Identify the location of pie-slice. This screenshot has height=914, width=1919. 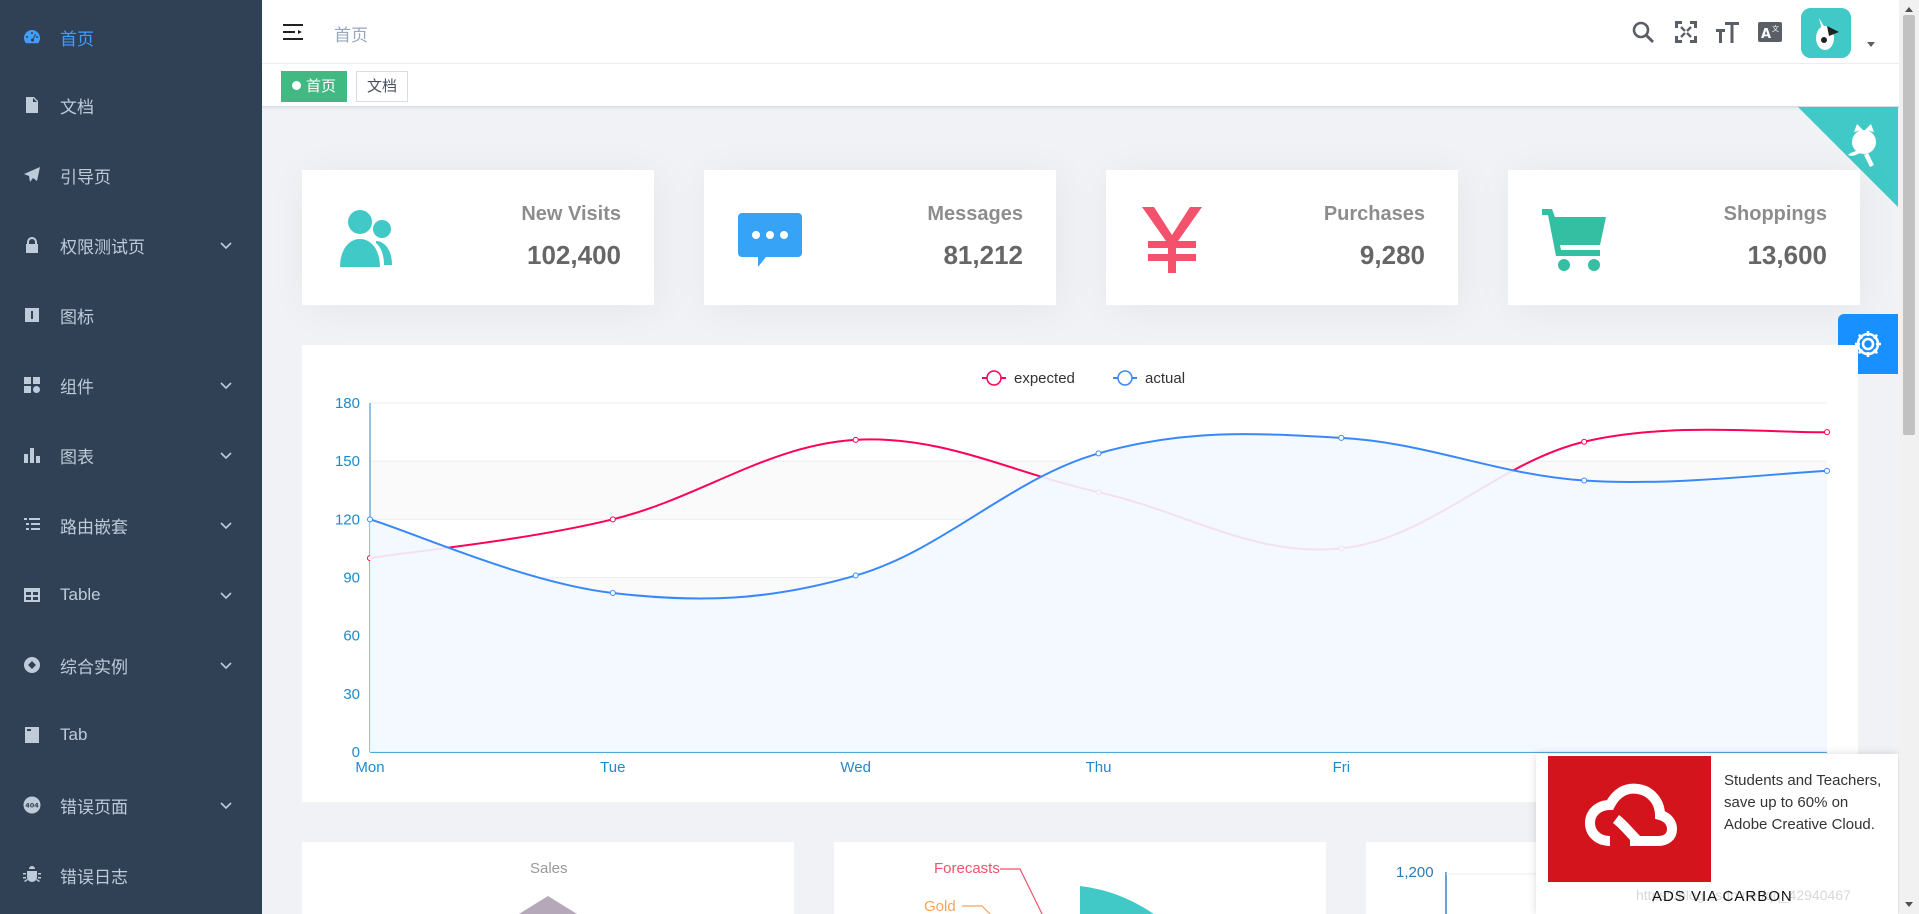
(1117, 900).